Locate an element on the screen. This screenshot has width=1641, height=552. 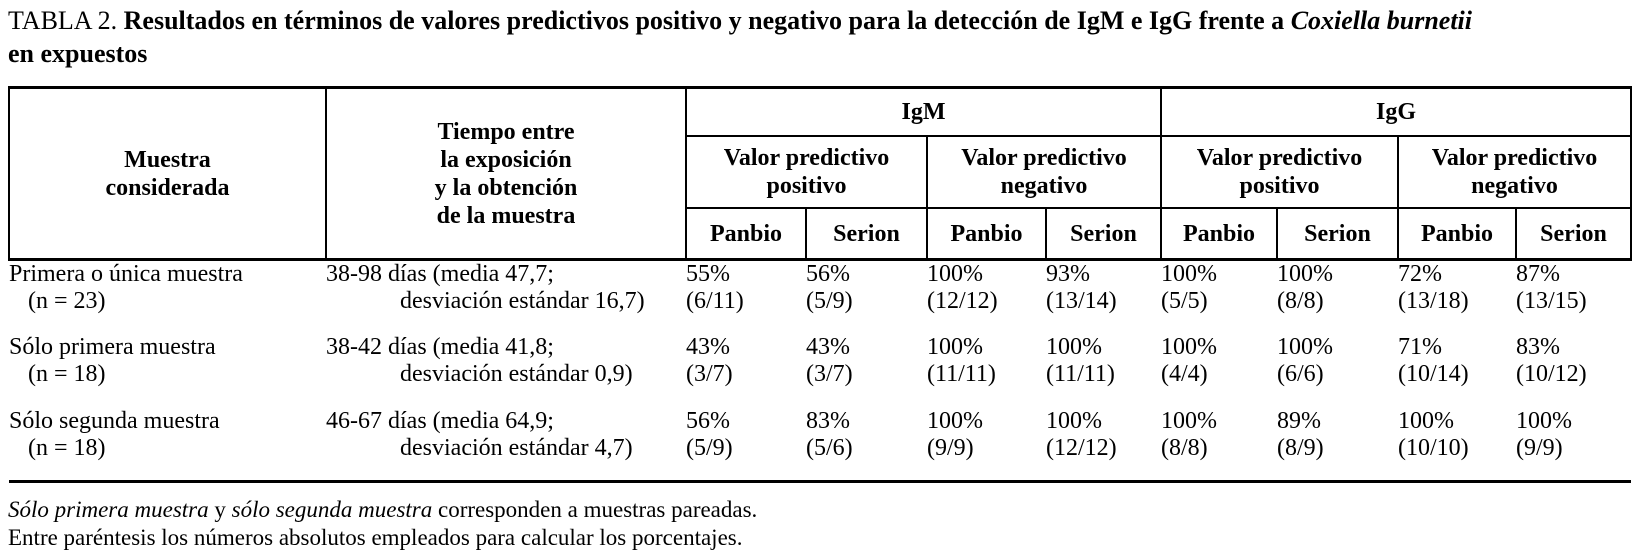
col-subgroup-igm-vpn: Valor predictivo negativo is located at coordinates (1044, 172).